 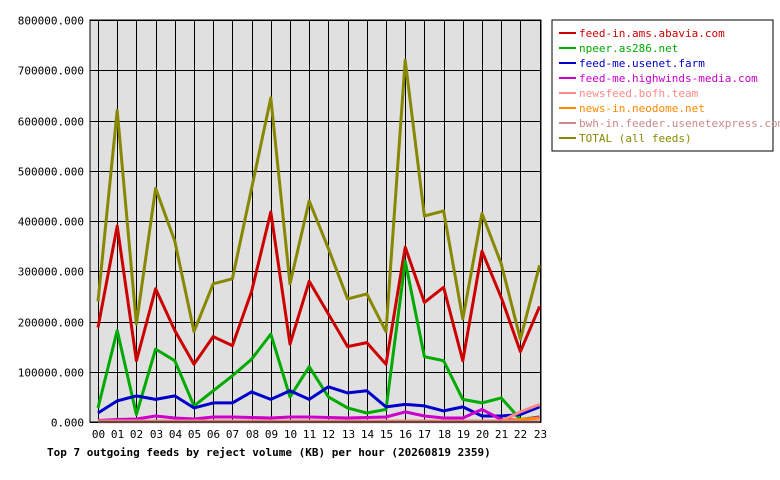 I want to click on legend-box, so click(x=662, y=85).